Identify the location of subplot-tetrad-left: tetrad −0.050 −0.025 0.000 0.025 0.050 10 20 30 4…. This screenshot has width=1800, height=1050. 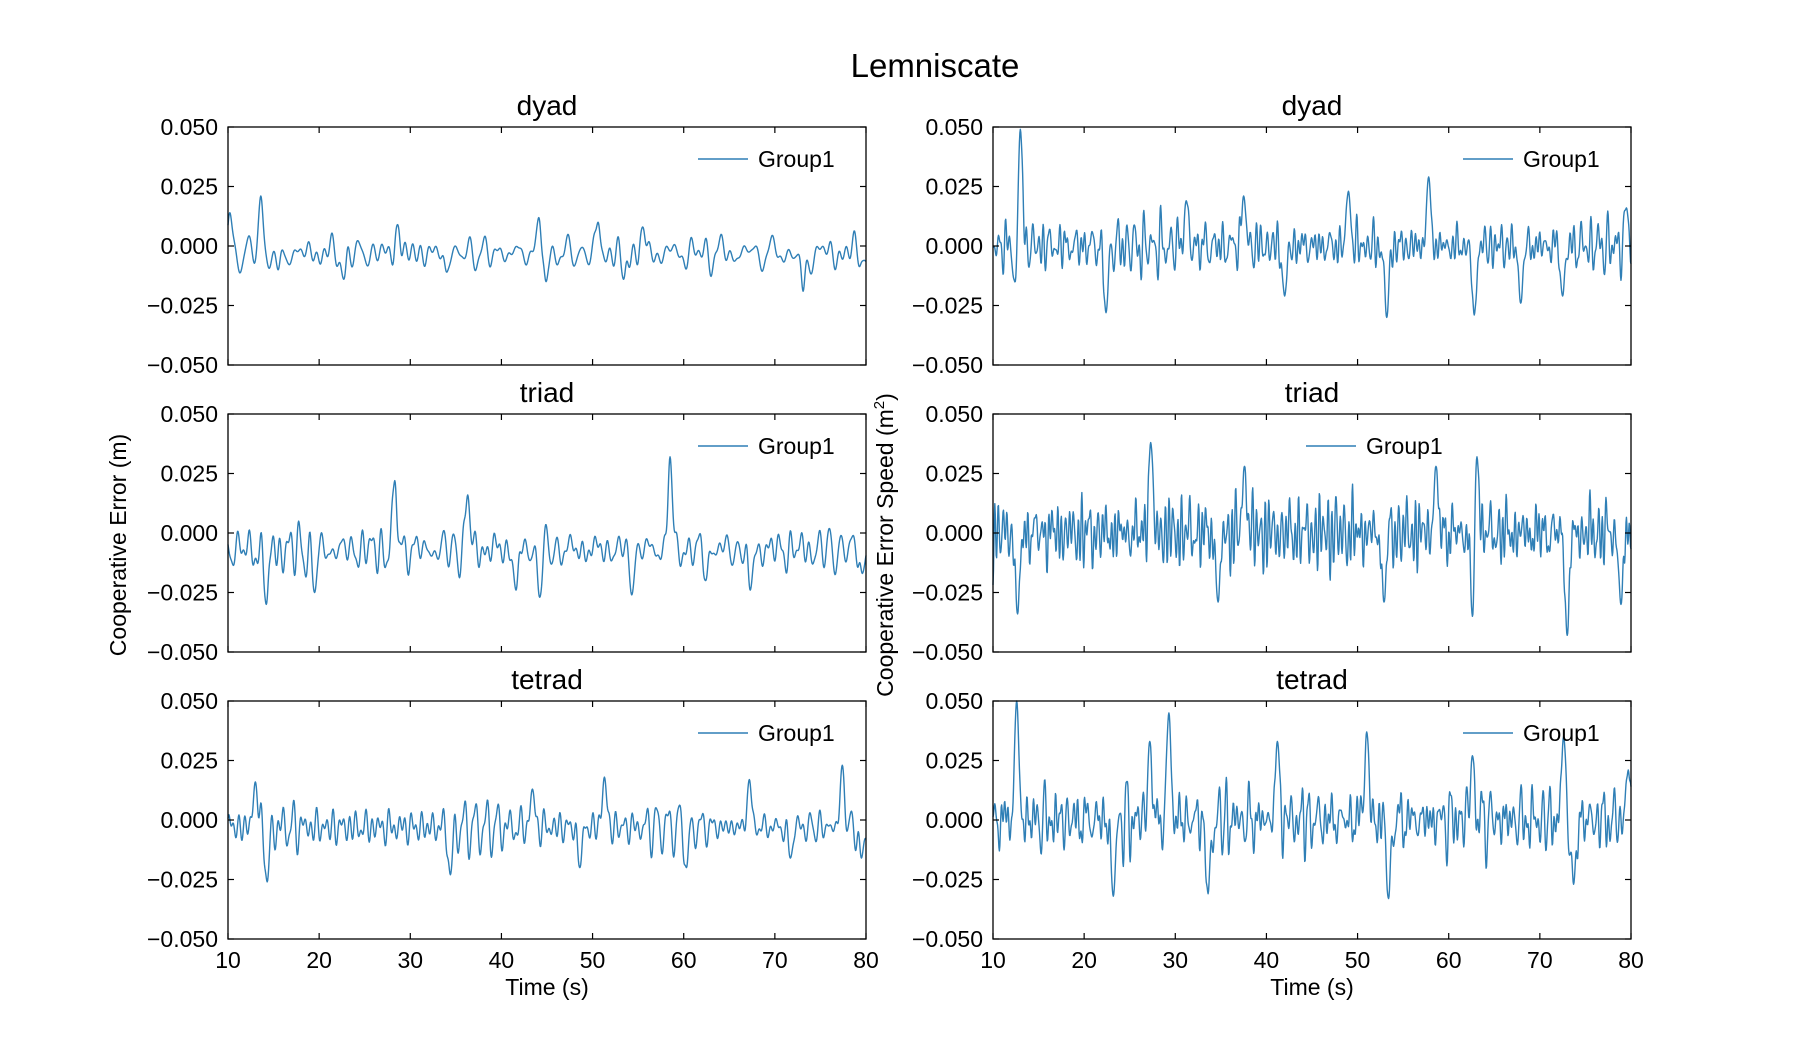
(513, 818).